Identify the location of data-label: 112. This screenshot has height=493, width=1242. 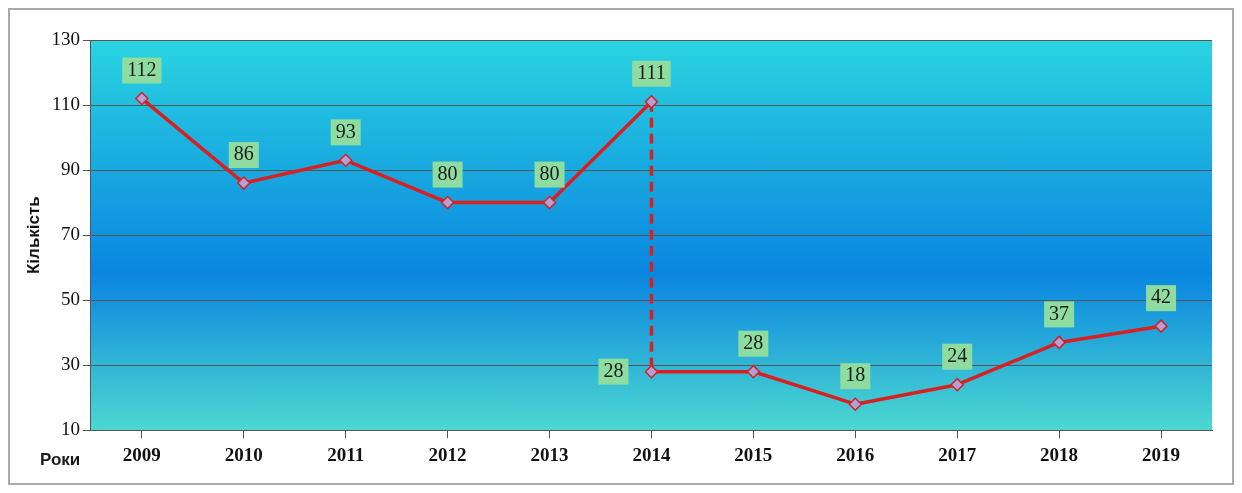
(142, 68).